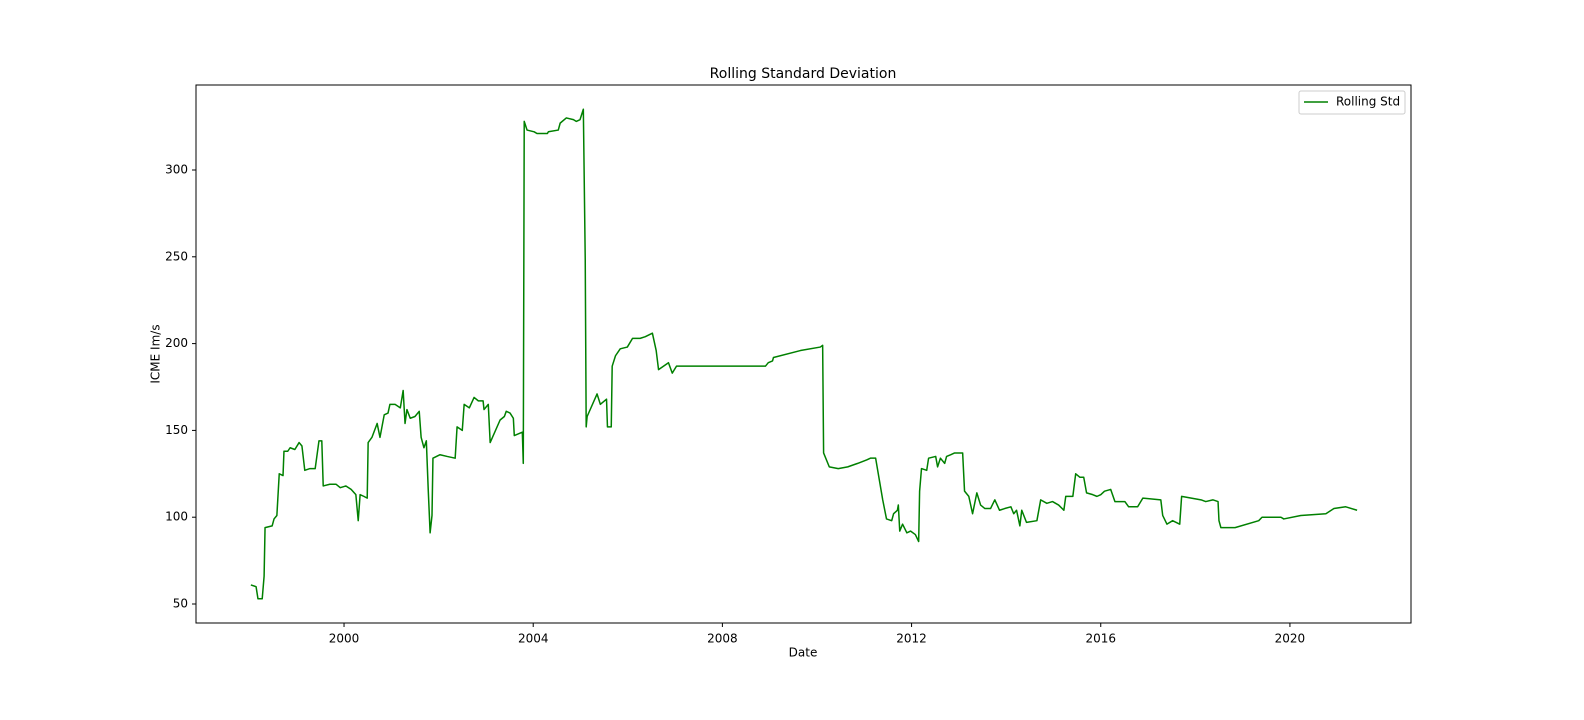 This screenshot has width=1584, height=720. I want to click on y-tick-label: 250, so click(176, 256).